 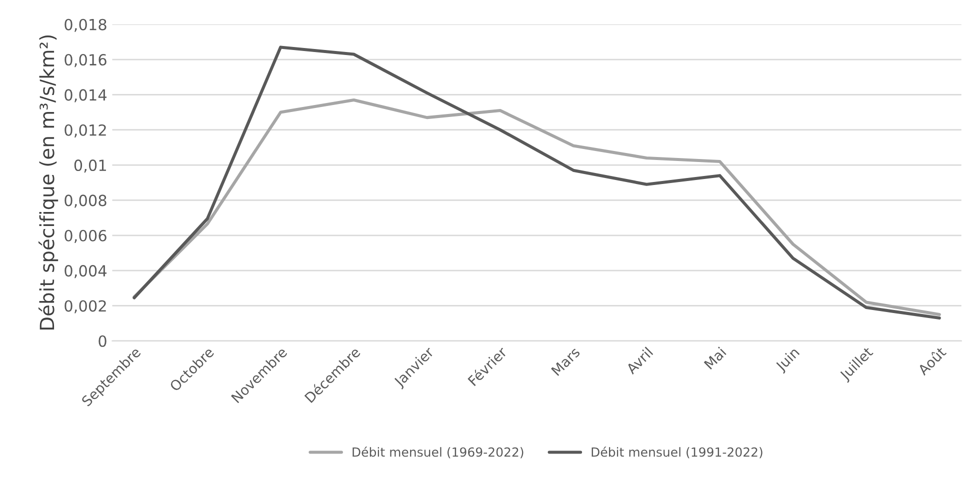 What do you see at coordinates (48, 182) in the screenshot?
I see `y-axis-title: Débit spécifique (en m³/s/km²)` at bounding box center [48, 182].